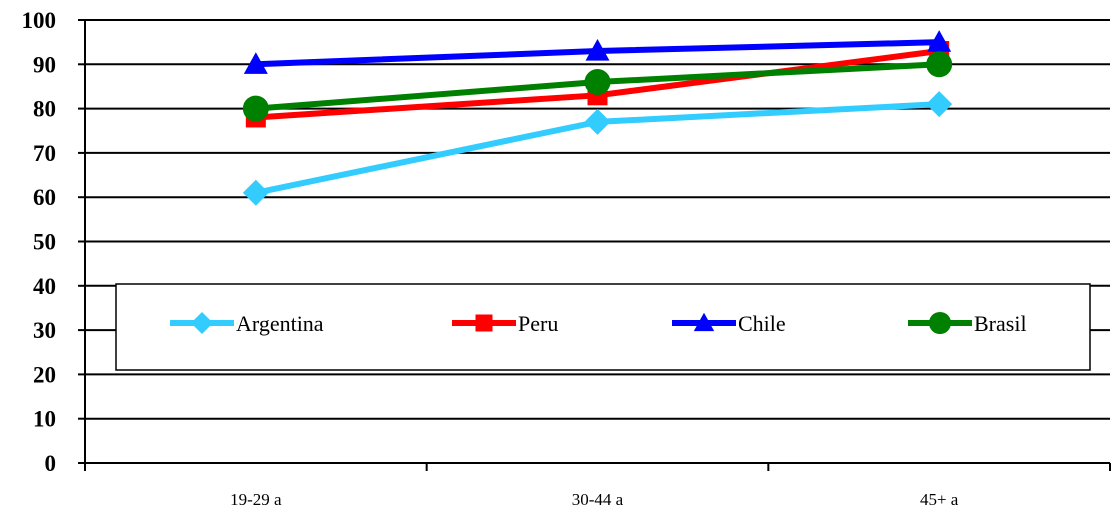  What do you see at coordinates (256, 499) in the screenshot?
I see `x-tick-label: 19-29 a` at bounding box center [256, 499].